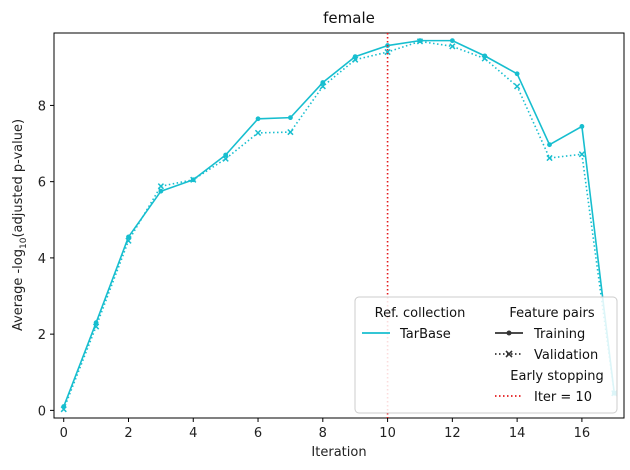  What do you see at coordinates (323, 433) in the screenshot?
I see `x-tick-label: 8` at bounding box center [323, 433].